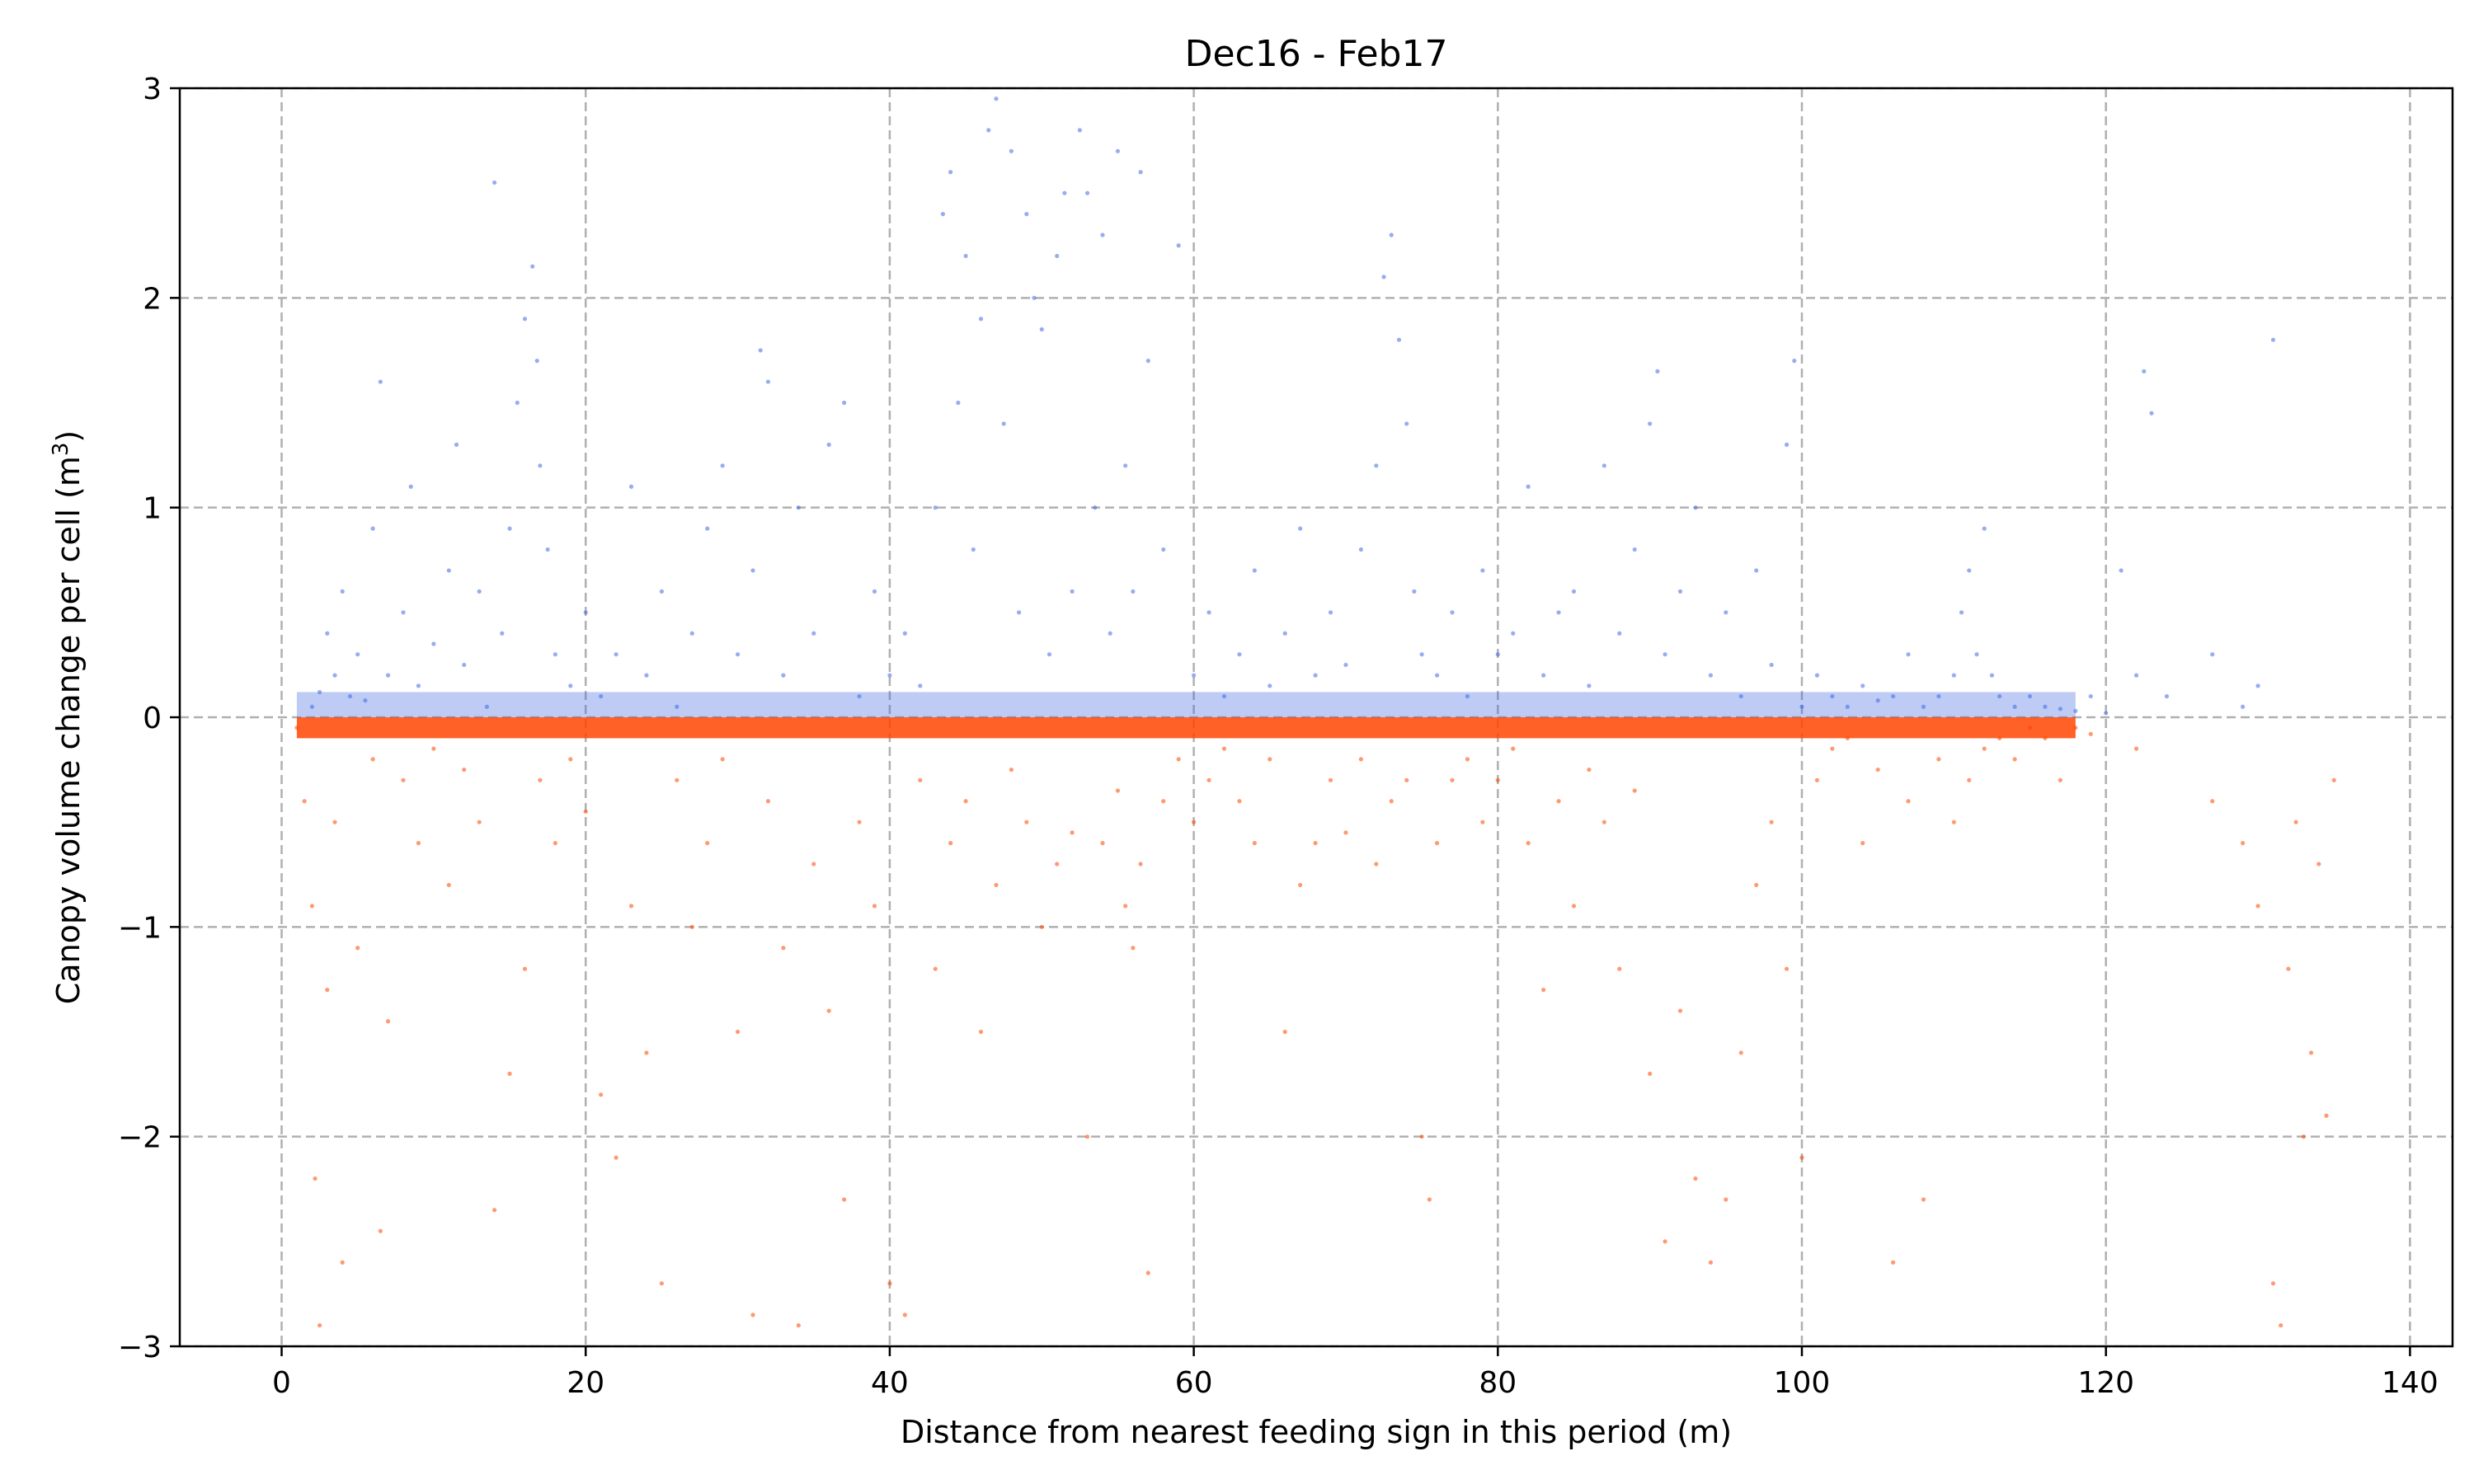 The height and width of the screenshot is (1484, 2474). What do you see at coordinates (140, 928) in the screenshot?
I see `y-tick-label: −1` at bounding box center [140, 928].